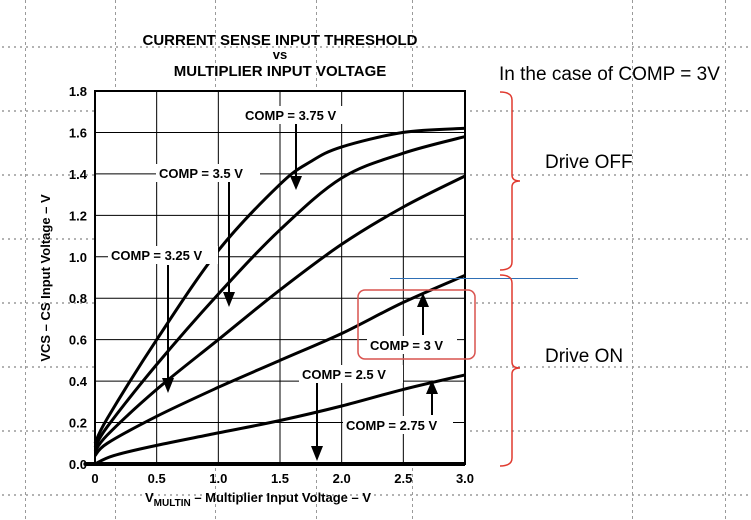 This screenshot has height=520, width=751. I want to click on x-axis-label-rest: – Multiplier Input Voltage – V, so click(281, 497).